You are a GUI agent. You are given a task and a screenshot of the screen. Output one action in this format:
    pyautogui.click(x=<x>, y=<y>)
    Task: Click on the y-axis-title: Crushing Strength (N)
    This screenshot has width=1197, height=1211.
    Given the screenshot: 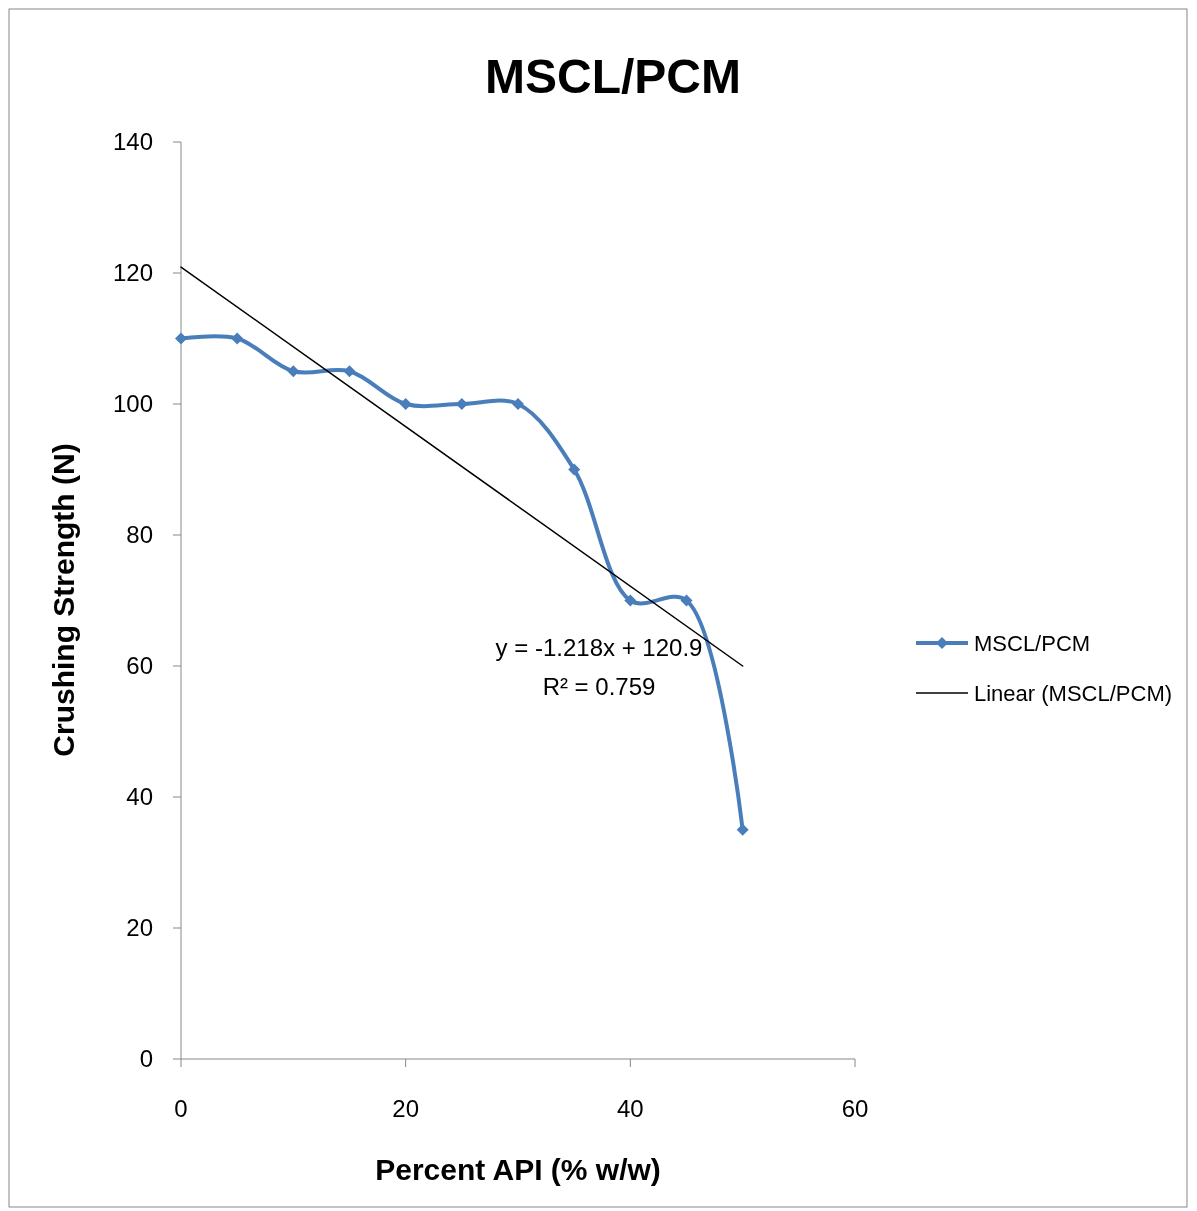 What is the action you would take?
    pyautogui.click(x=63, y=600)
    